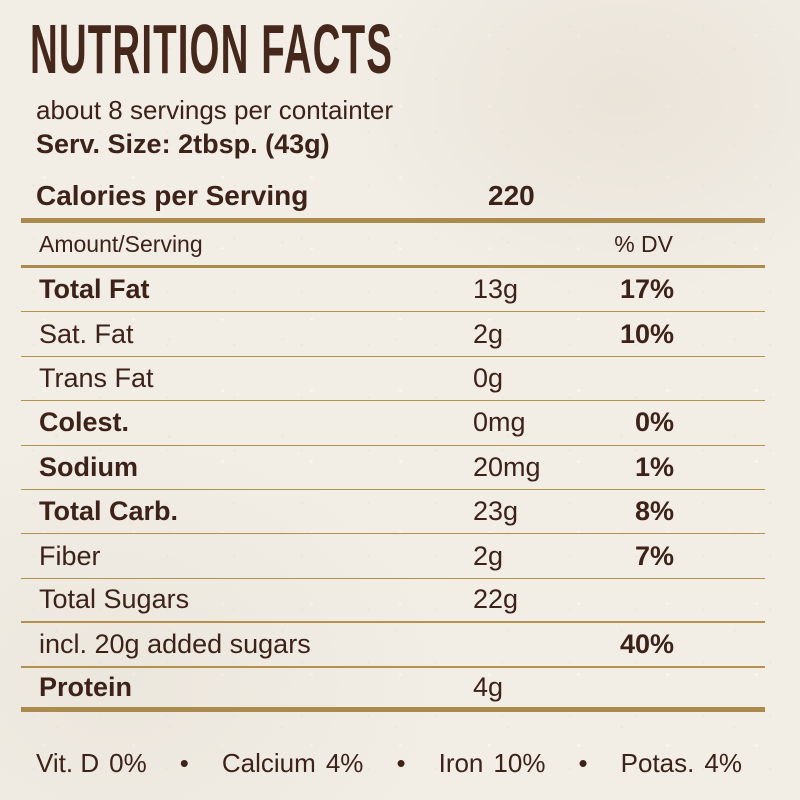 The width and height of the screenshot is (800, 800). I want to click on page-title: NUTRITION FACTS, so click(211, 49).